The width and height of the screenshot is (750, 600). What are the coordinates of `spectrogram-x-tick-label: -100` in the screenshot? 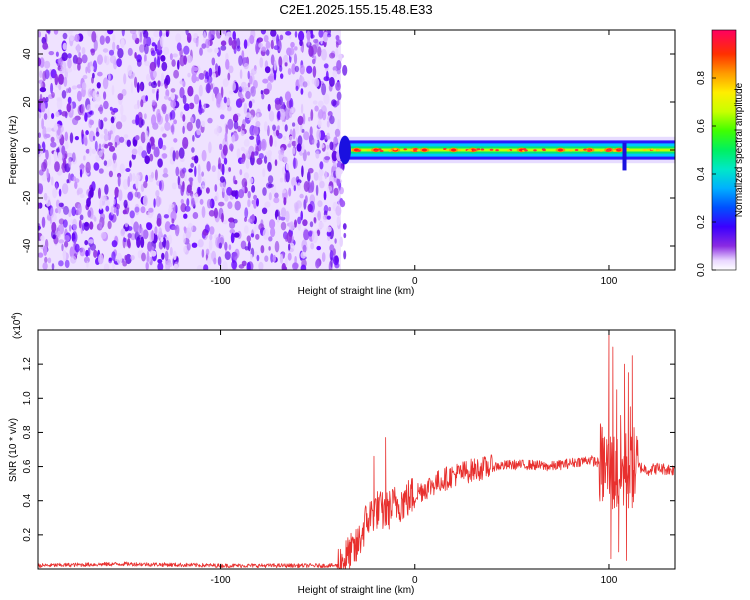 It's located at (221, 281).